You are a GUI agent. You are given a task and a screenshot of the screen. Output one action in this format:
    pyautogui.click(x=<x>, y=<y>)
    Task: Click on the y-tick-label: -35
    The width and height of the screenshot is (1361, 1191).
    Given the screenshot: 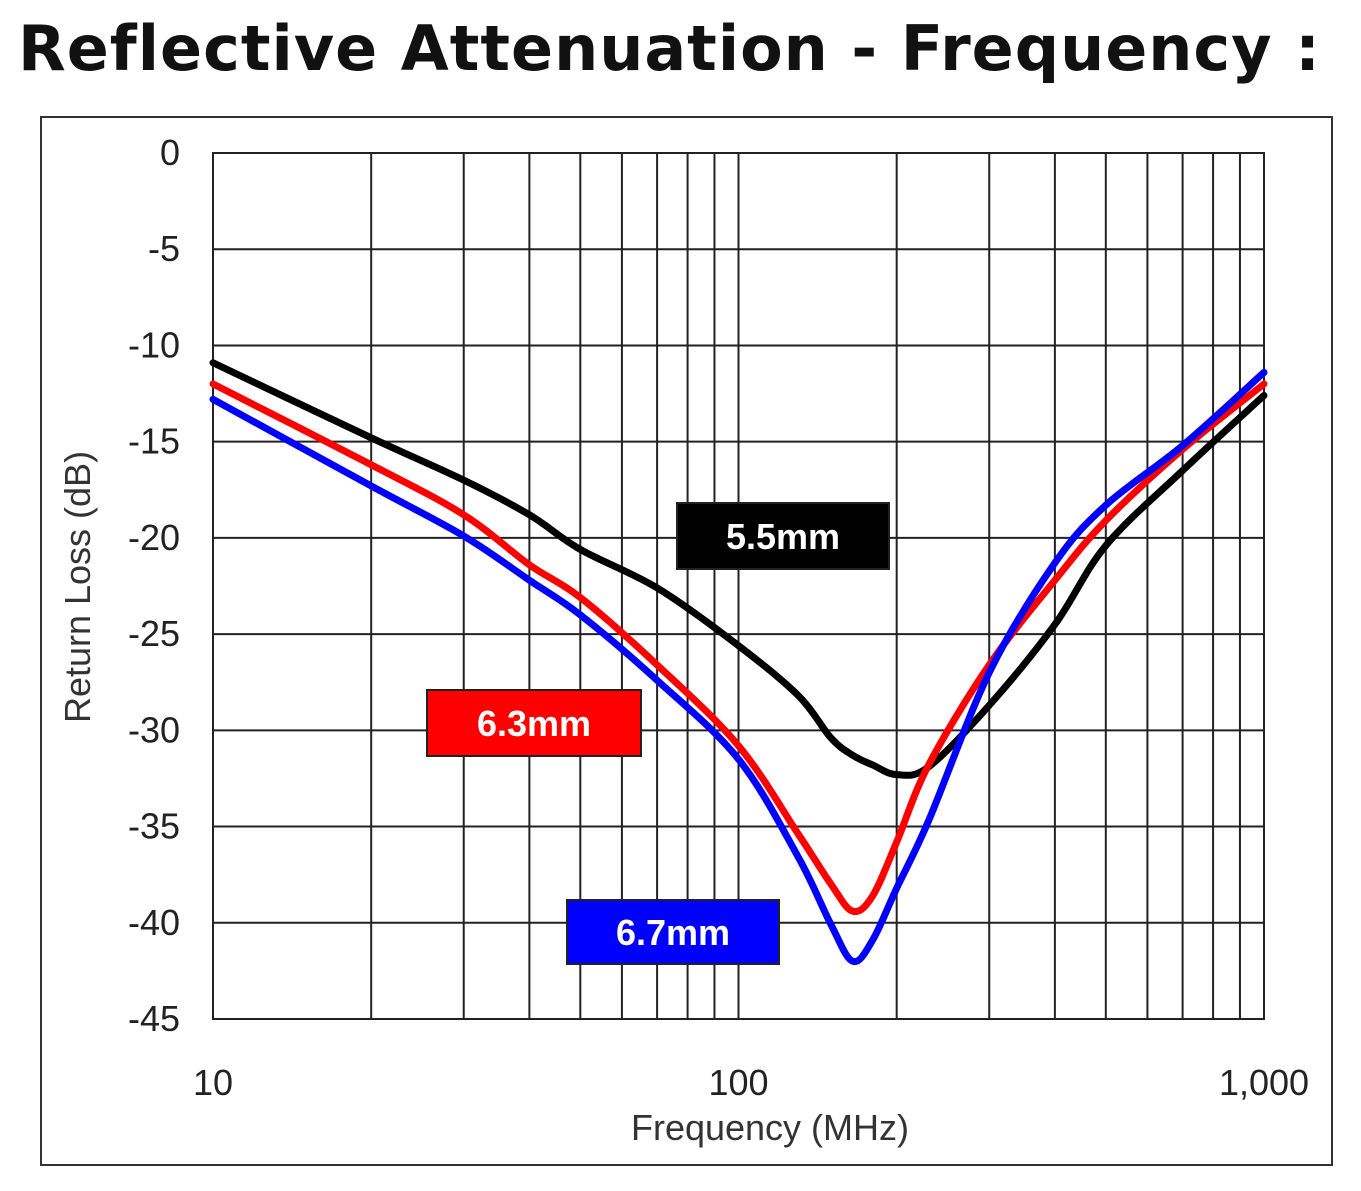 What is the action you would take?
    pyautogui.click(x=154, y=826)
    